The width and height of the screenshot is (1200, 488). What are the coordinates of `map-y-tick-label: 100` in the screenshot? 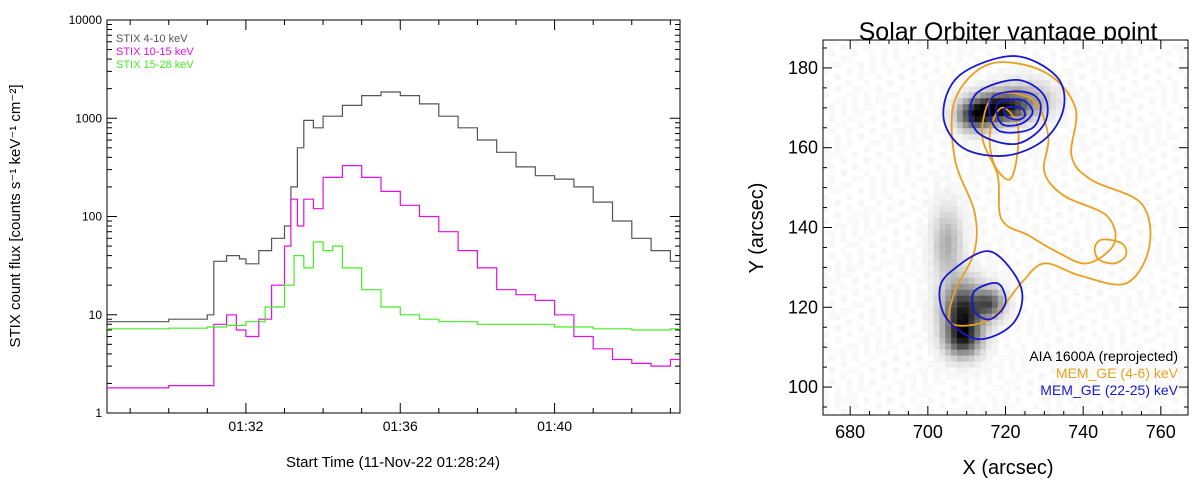 It's located at (803, 387).